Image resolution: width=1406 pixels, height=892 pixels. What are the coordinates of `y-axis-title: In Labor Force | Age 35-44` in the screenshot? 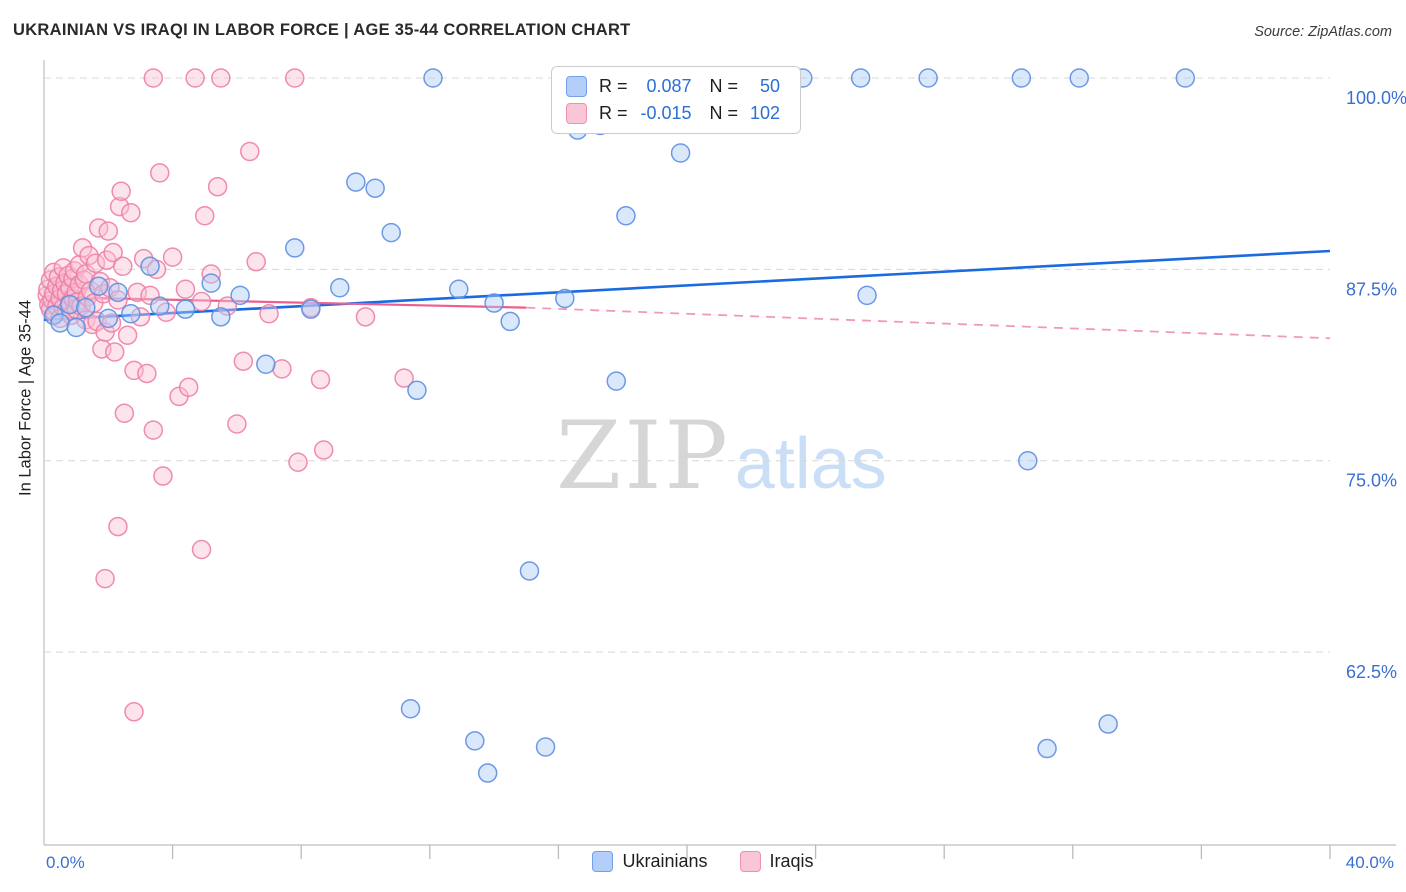 It's located at (25, 398).